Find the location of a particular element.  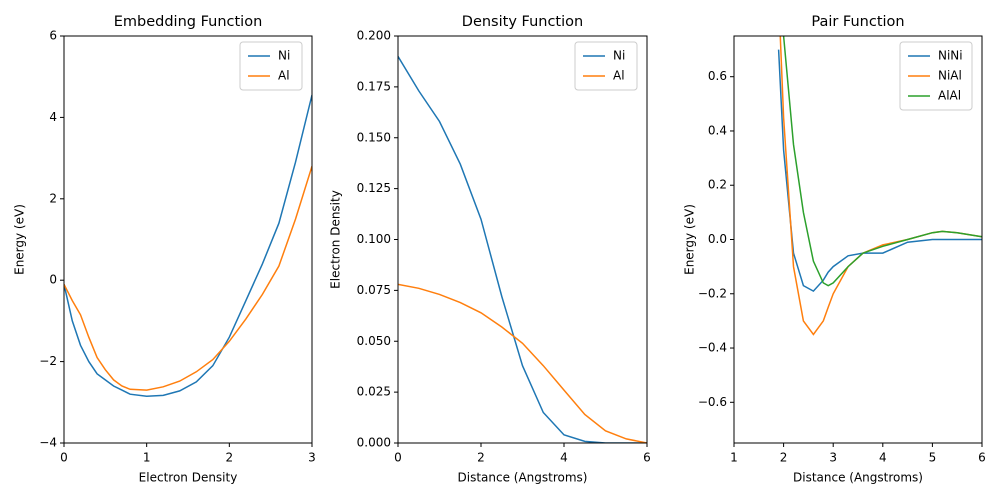

y-tick-label: 0.175 is located at coordinates (374, 86).